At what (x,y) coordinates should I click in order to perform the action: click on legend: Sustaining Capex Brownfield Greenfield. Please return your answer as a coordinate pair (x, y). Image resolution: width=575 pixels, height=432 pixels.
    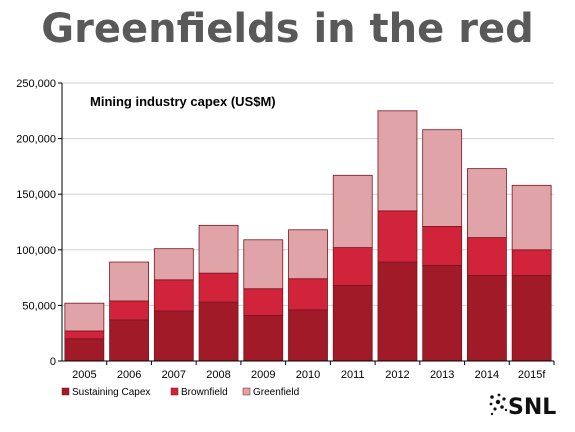
    Looking at the image, I should click on (180, 392).